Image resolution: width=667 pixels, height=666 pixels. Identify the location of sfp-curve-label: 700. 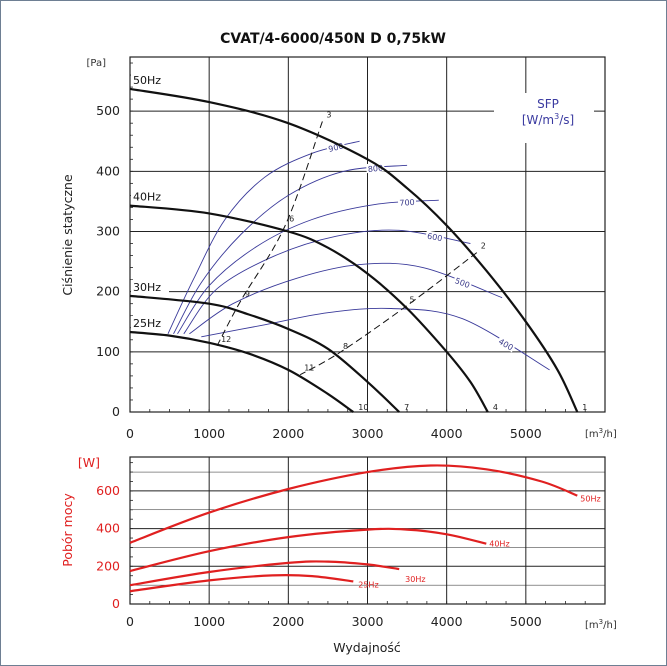
(407, 203).